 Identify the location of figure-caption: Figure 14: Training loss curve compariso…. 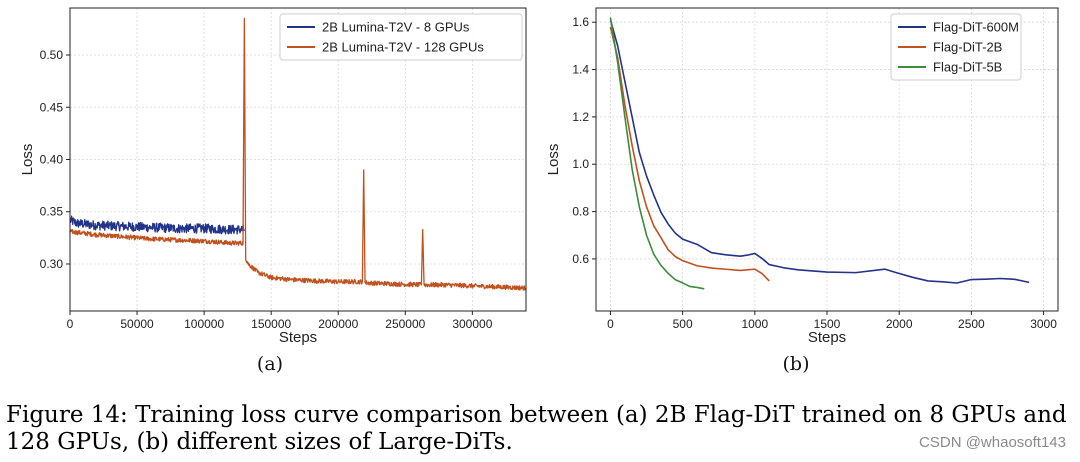
(536, 428).